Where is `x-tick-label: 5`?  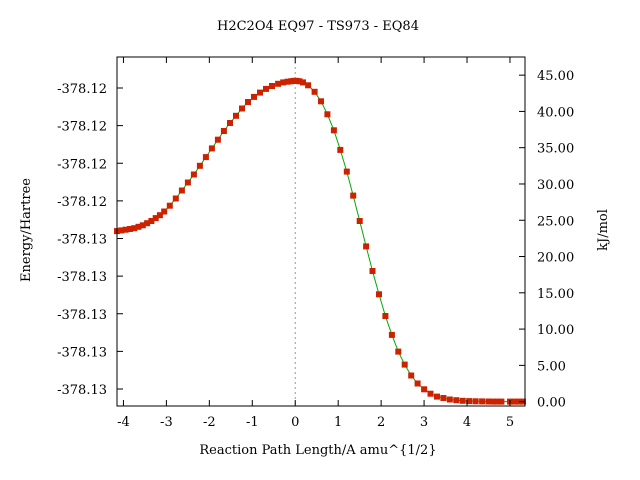 x-tick-label: 5 is located at coordinates (510, 422).